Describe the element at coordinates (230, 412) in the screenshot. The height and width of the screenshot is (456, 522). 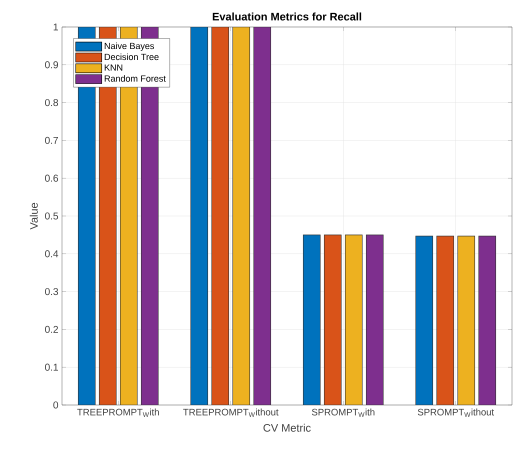
I see `x-tick-label: TREEPROMPT$_{W}$ithout` at that location.